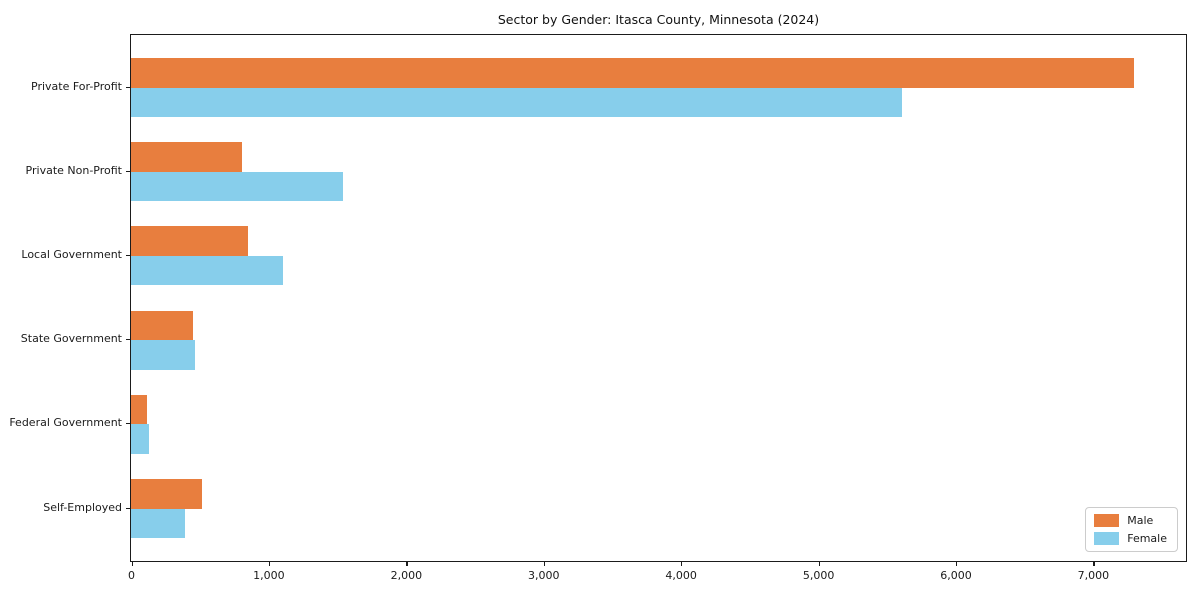  I want to click on legend-swatch-male, so click(1107, 520).